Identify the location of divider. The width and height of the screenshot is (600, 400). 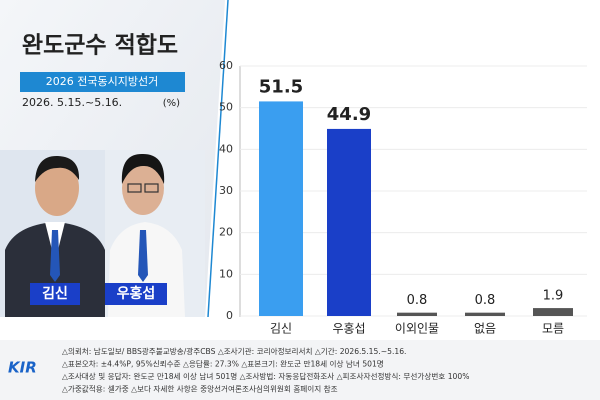
(218, 159).